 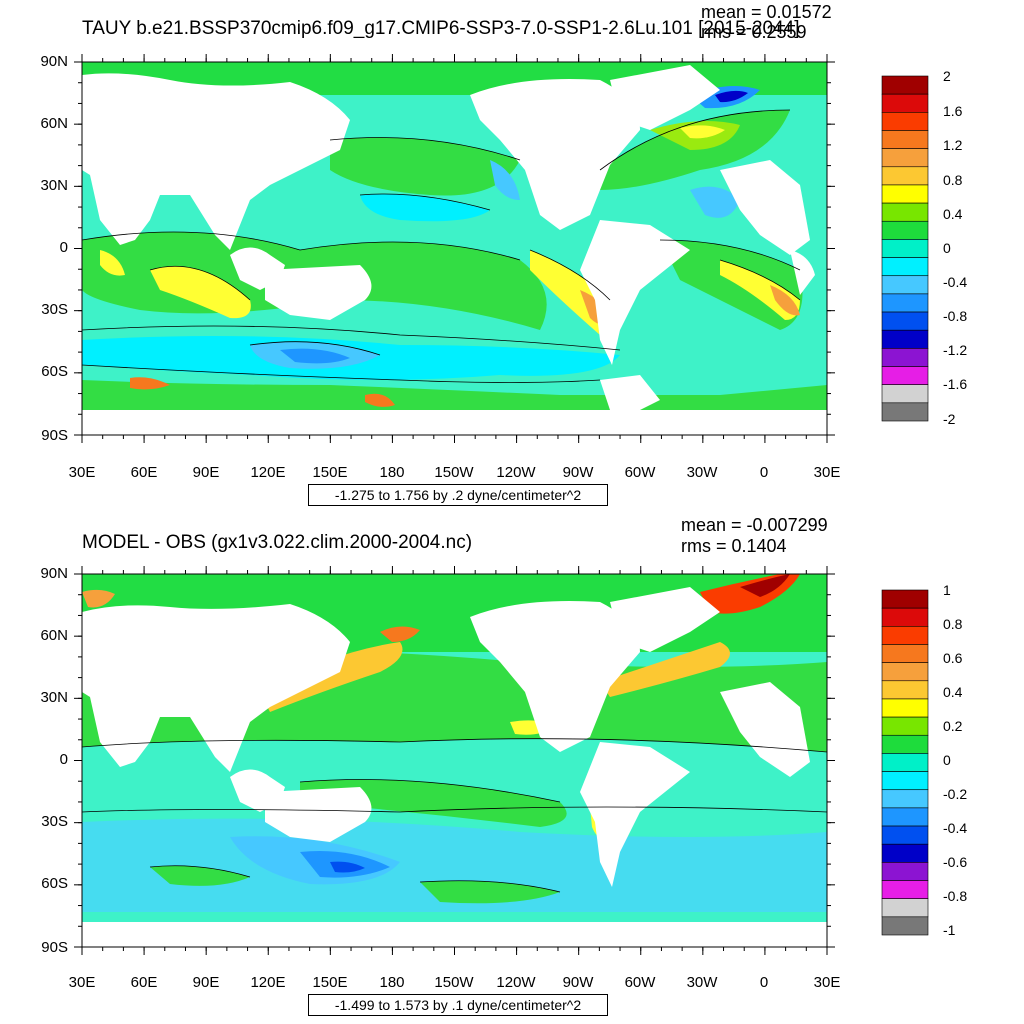 I want to click on bottom-xtick-10: 30W, so click(x=702, y=982).